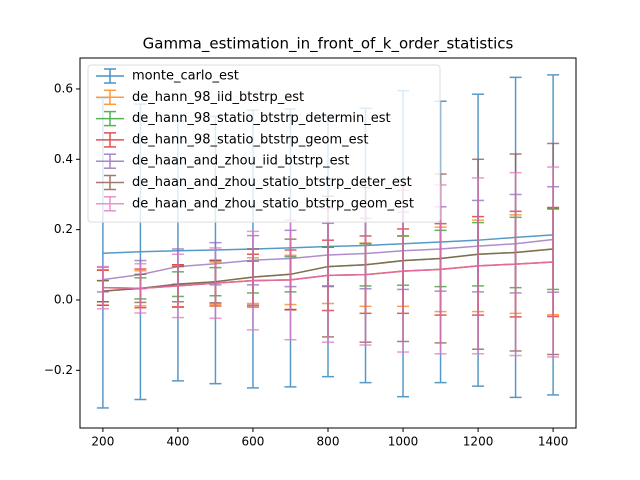  Describe the element at coordinates (328, 275) in the screenshot. I see `series-line` at that location.